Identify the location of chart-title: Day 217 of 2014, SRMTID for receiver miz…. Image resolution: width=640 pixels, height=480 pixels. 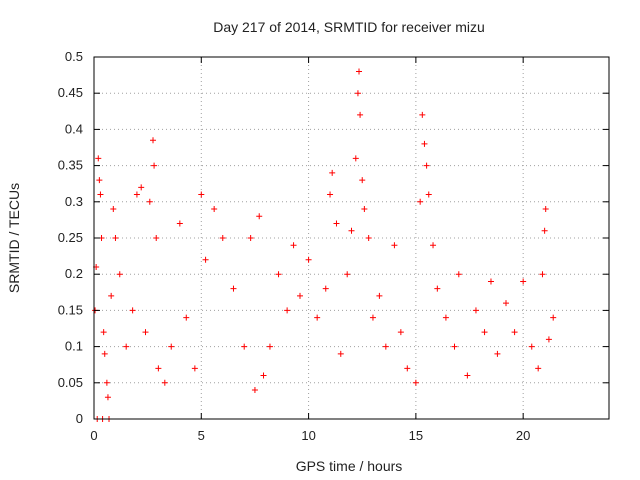
(349, 27).